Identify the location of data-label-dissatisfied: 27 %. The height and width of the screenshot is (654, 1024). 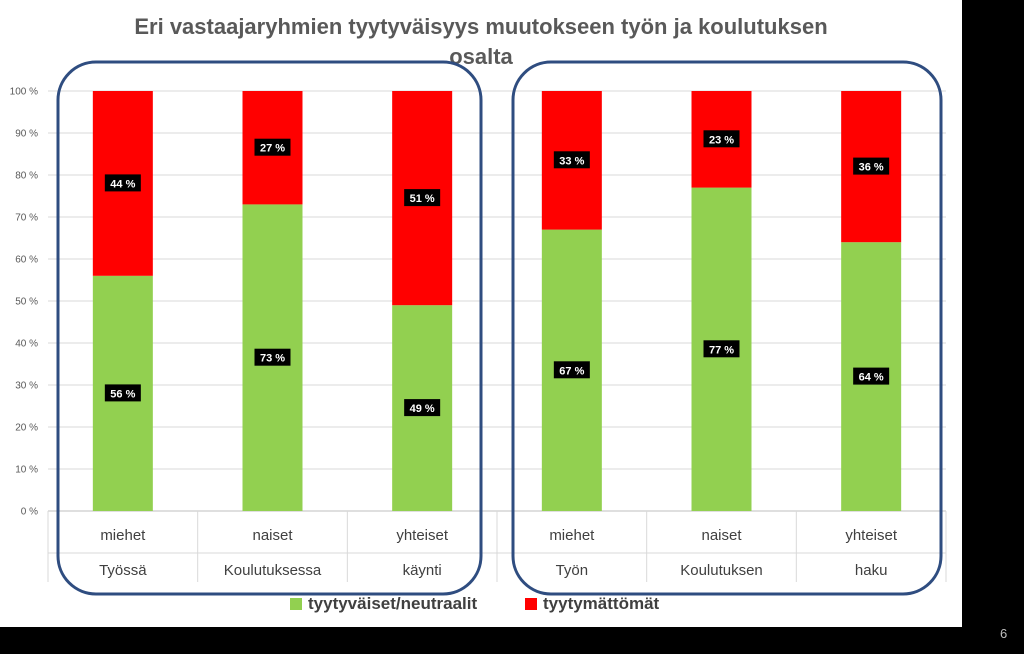
(272, 149).